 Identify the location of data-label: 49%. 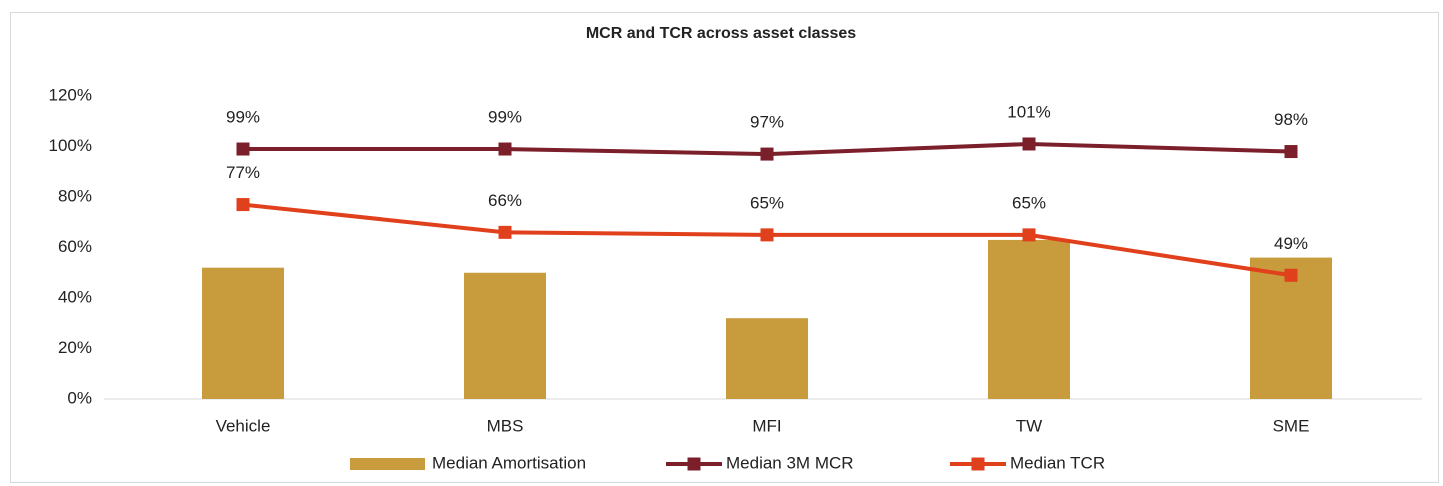
(1291, 243).